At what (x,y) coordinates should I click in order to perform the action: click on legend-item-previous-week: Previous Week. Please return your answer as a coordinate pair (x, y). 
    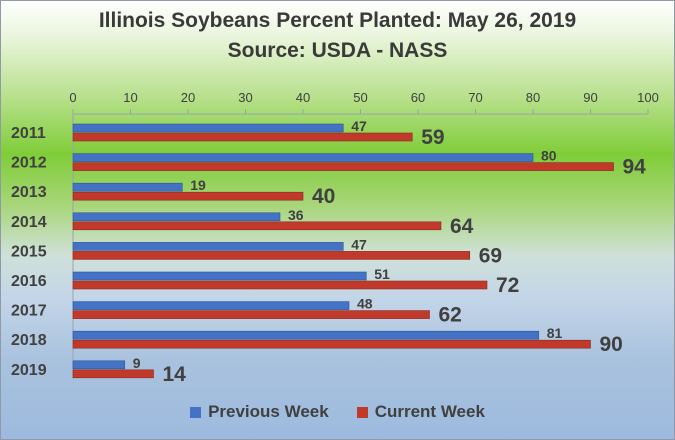
    Looking at the image, I should click on (259, 412).